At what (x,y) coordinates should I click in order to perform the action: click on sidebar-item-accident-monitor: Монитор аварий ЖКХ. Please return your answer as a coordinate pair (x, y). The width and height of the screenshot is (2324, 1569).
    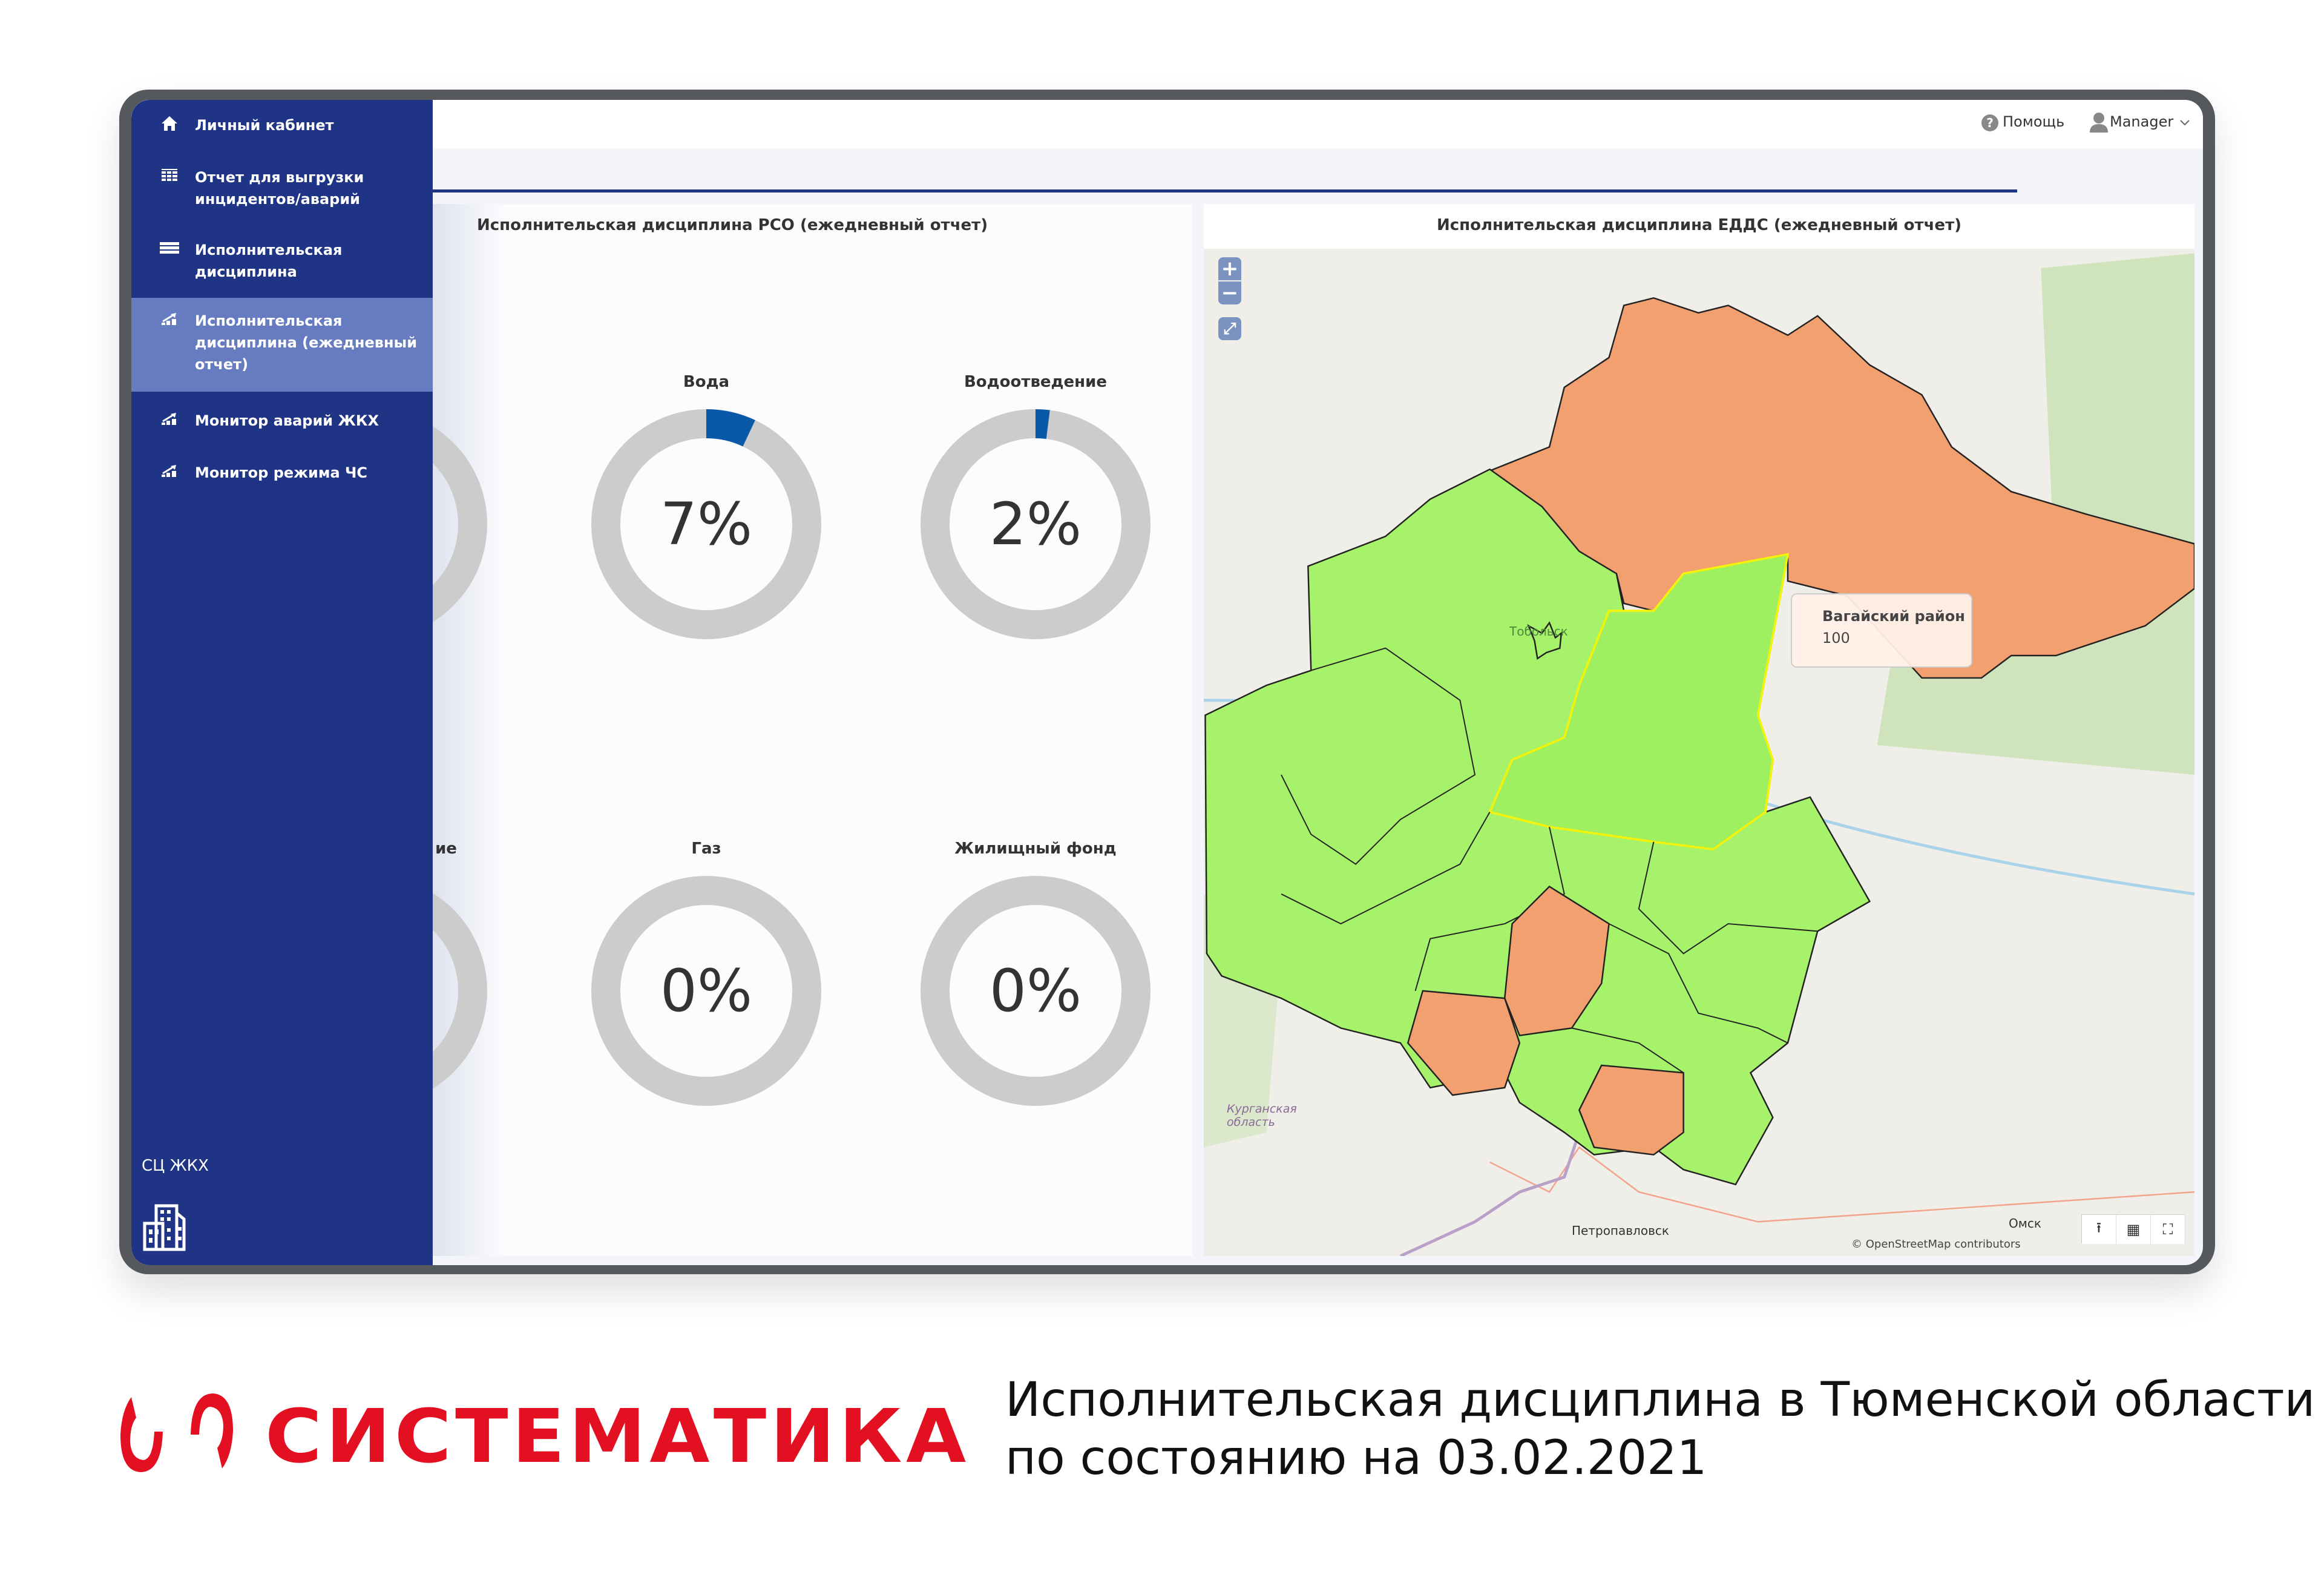
    Looking at the image, I should click on (282, 425).